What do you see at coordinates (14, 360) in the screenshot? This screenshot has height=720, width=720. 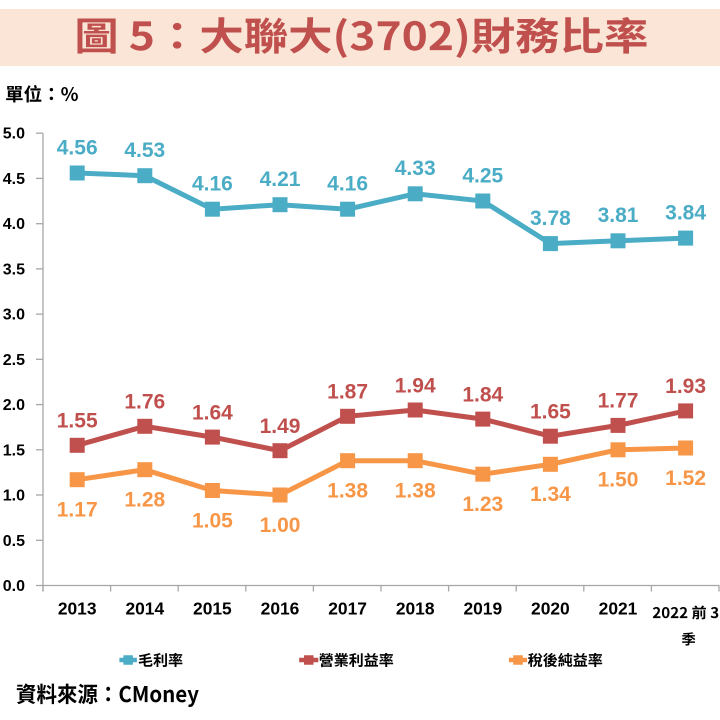 I see `svg-text: 2.5` at bounding box center [14, 360].